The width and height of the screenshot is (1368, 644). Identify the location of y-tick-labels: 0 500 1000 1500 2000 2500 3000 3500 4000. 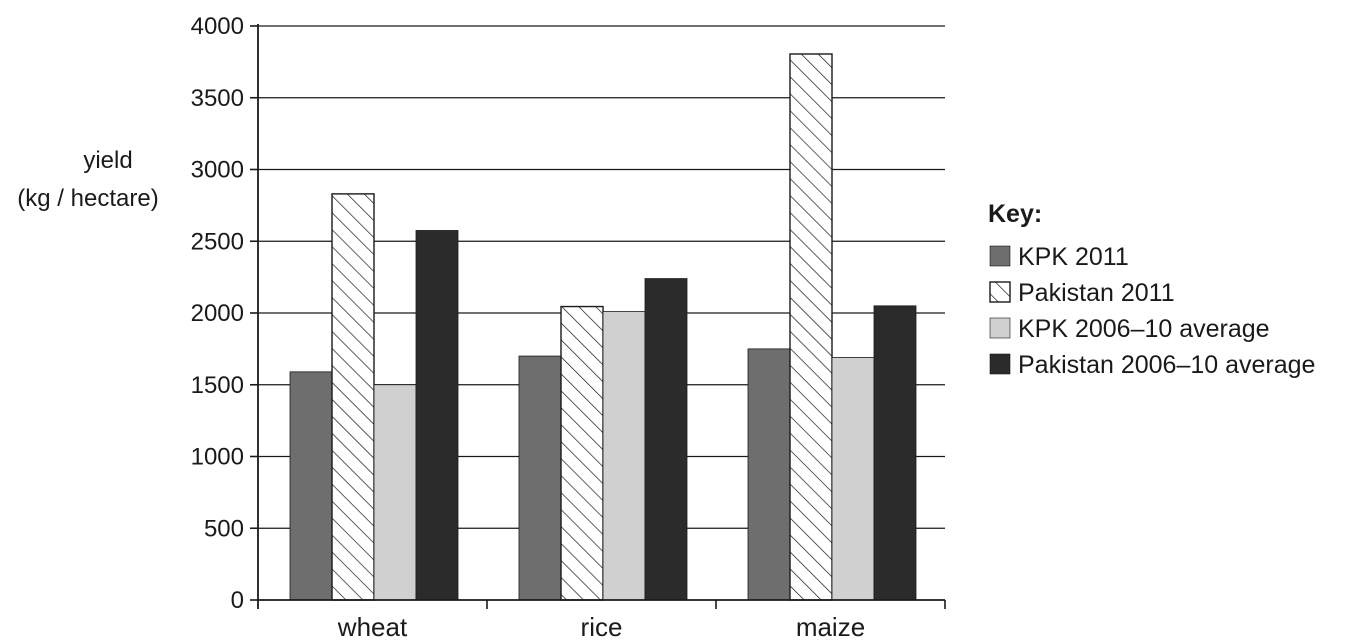
(217, 313).